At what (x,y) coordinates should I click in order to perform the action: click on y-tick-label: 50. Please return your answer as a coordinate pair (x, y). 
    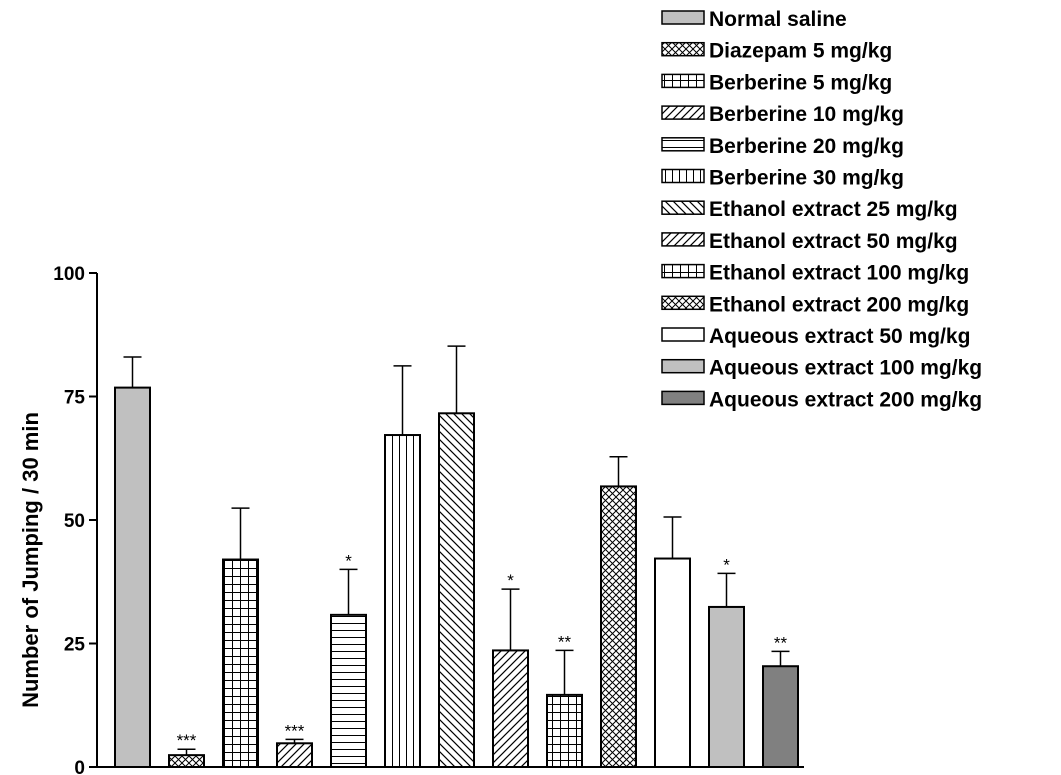
    Looking at the image, I should click on (74, 521).